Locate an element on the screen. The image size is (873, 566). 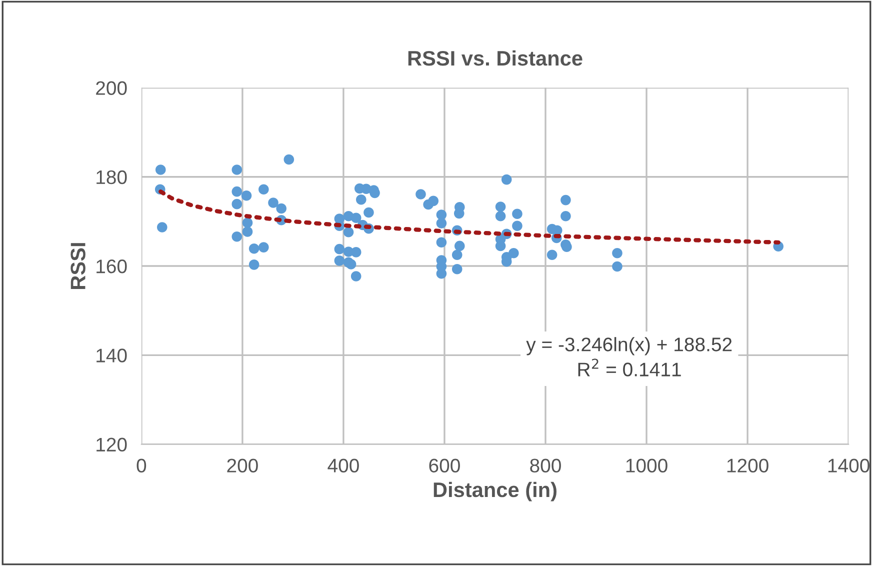
x-tick-label: 600 is located at coordinates (444, 465).